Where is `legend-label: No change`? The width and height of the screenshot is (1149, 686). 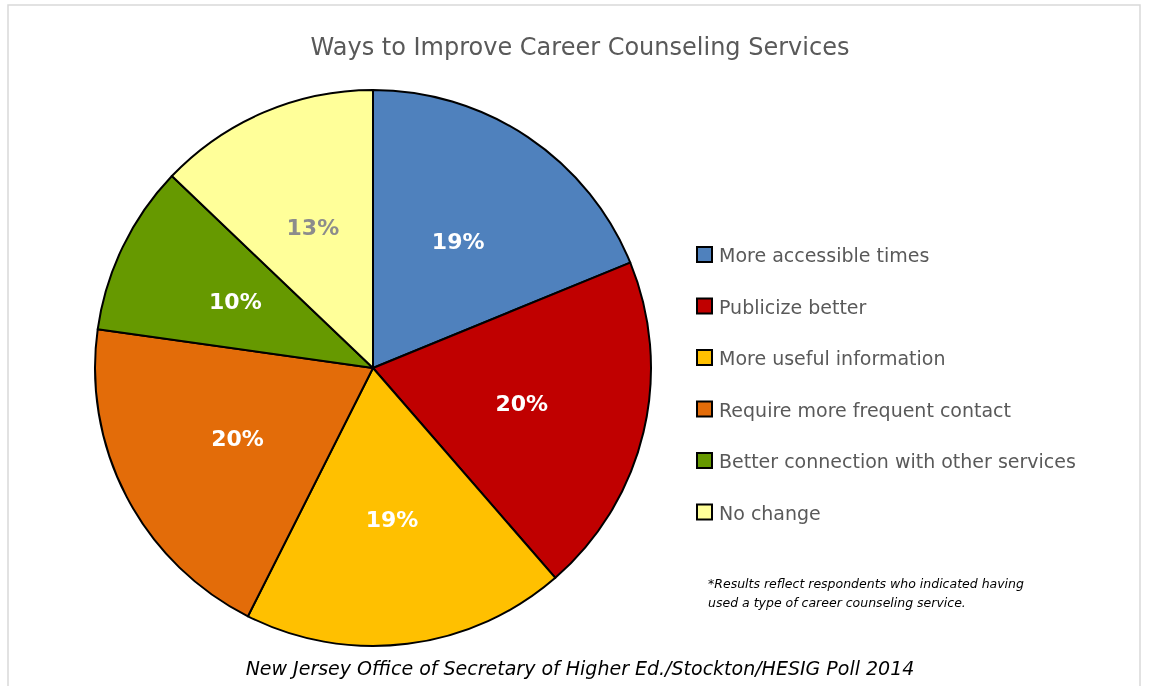
legend-label: No change is located at coordinates (770, 512).